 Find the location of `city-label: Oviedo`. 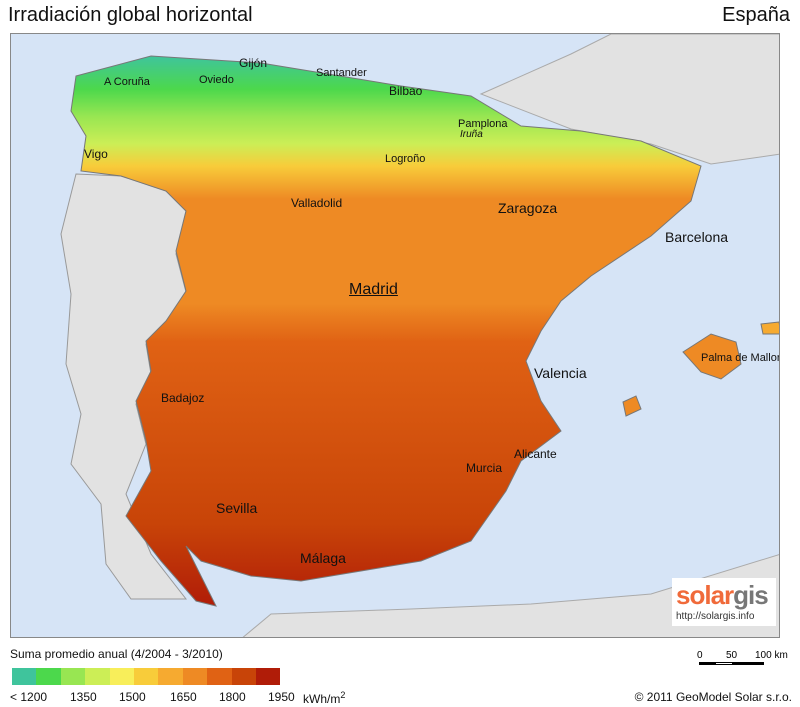

city-label: Oviedo is located at coordinates (216, 80).